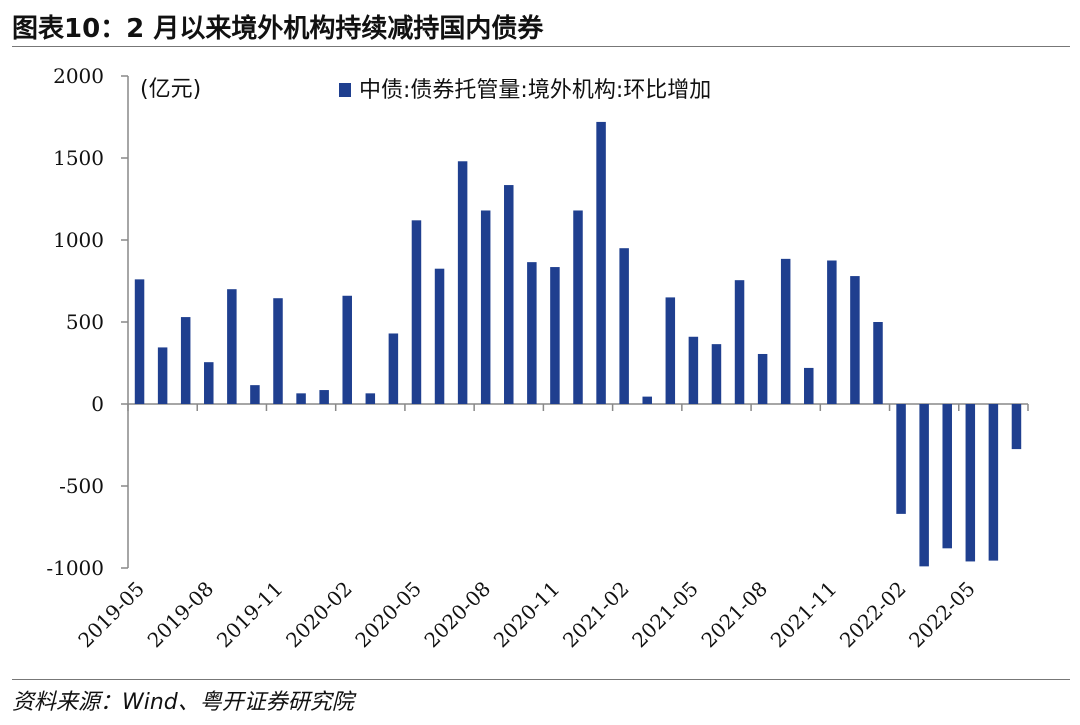  Describe the element at coordinates (111, 615) in the screenshot. I see `x-tick-label: 2019-05` at that location.